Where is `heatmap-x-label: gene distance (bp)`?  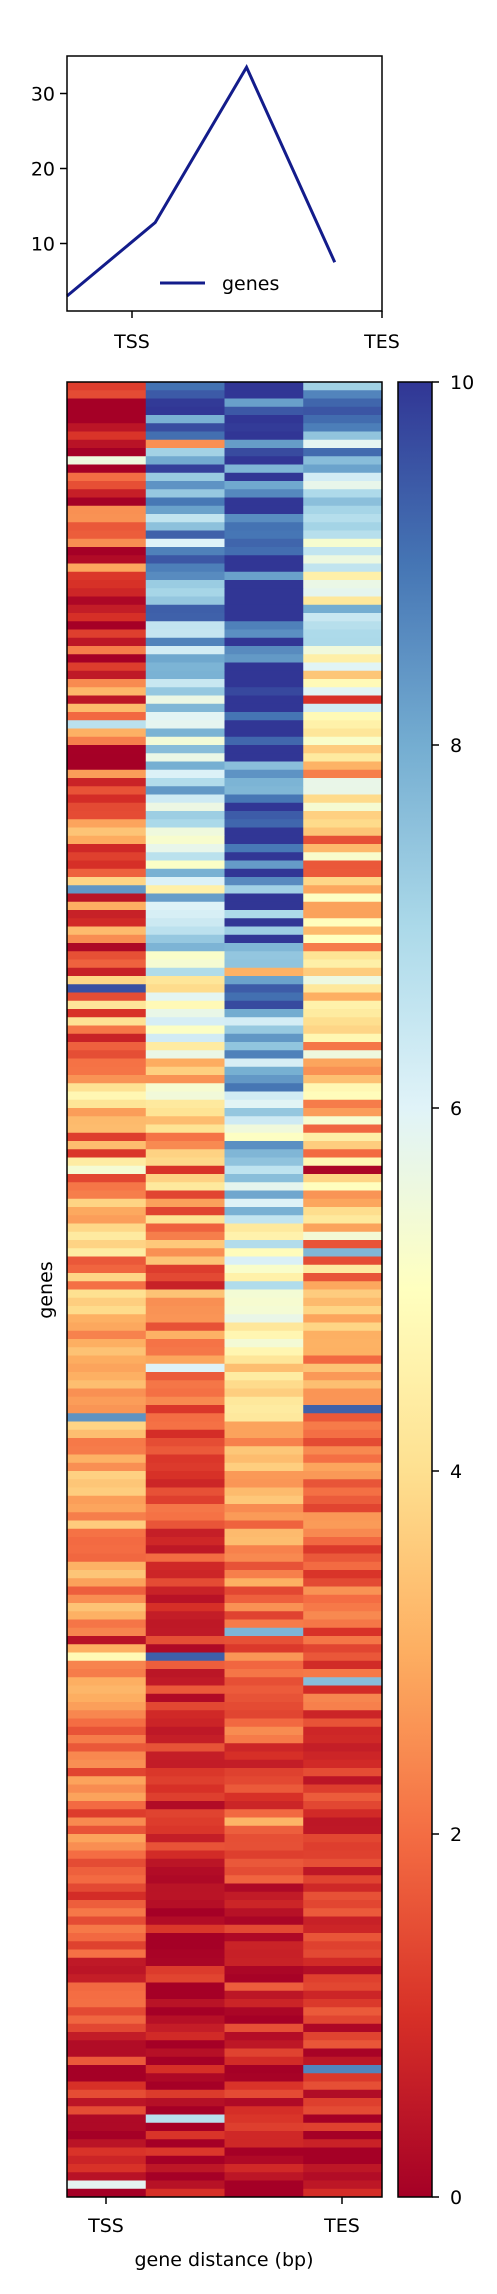 heatmap-x-label: gene distance (bp) is located at coordinates (223, 2260).